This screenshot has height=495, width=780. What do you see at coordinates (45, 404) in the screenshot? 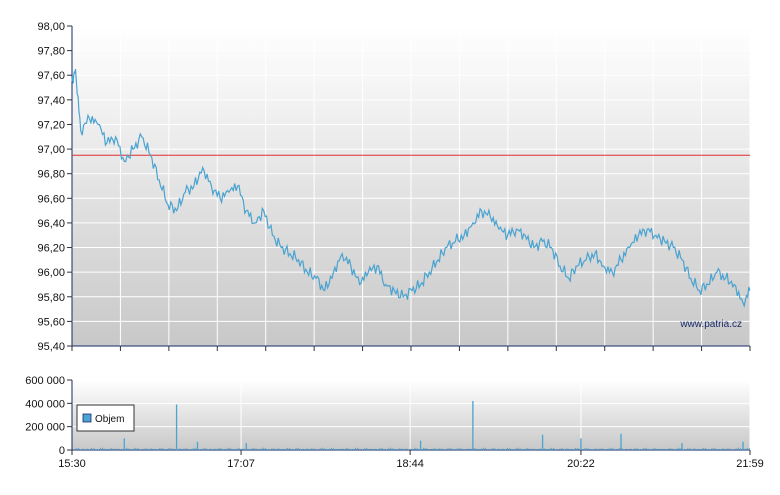
I see `volume-y-tick-label: 400 000` at bounding box center [45, 404].